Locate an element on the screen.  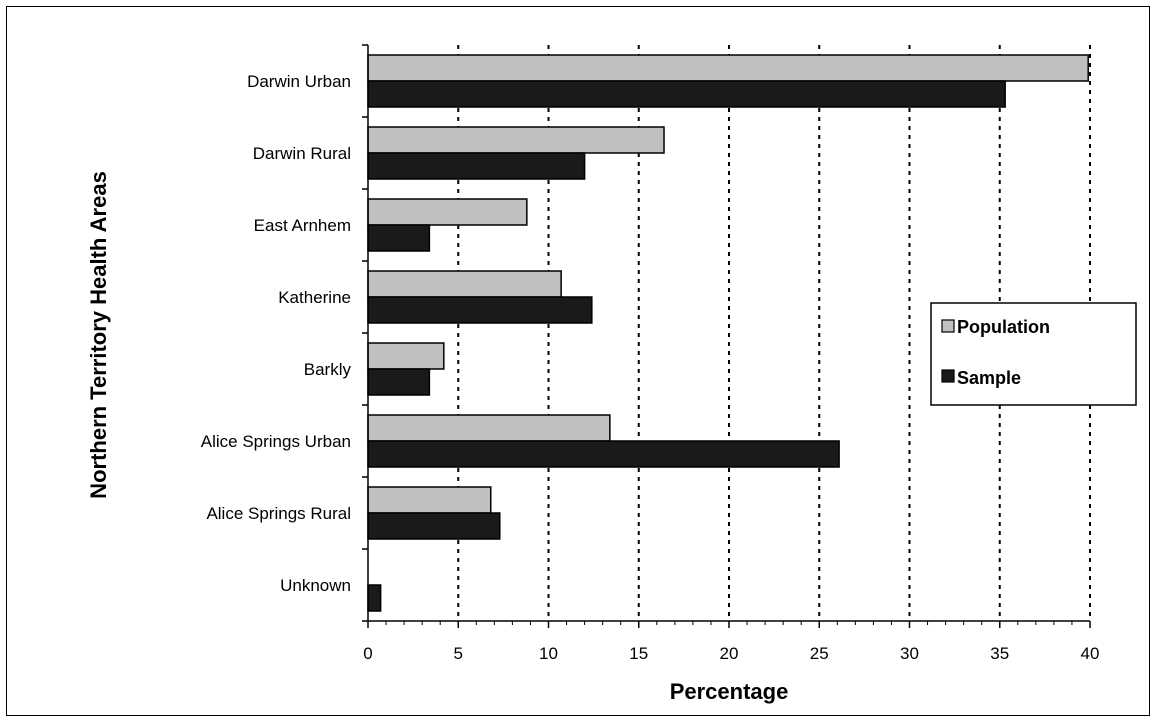
x-tick-label: 35 is located at coordinates (999, 653).